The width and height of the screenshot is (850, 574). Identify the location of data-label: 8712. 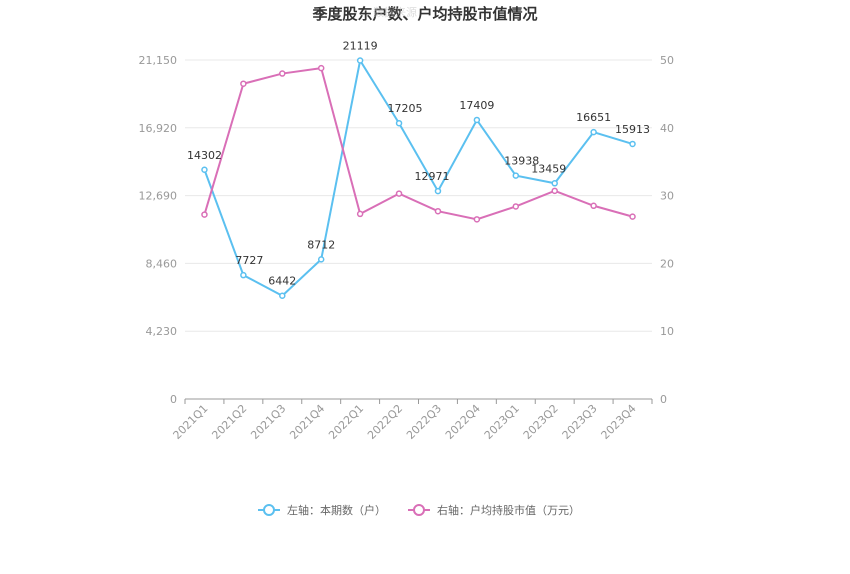
(321, 244).